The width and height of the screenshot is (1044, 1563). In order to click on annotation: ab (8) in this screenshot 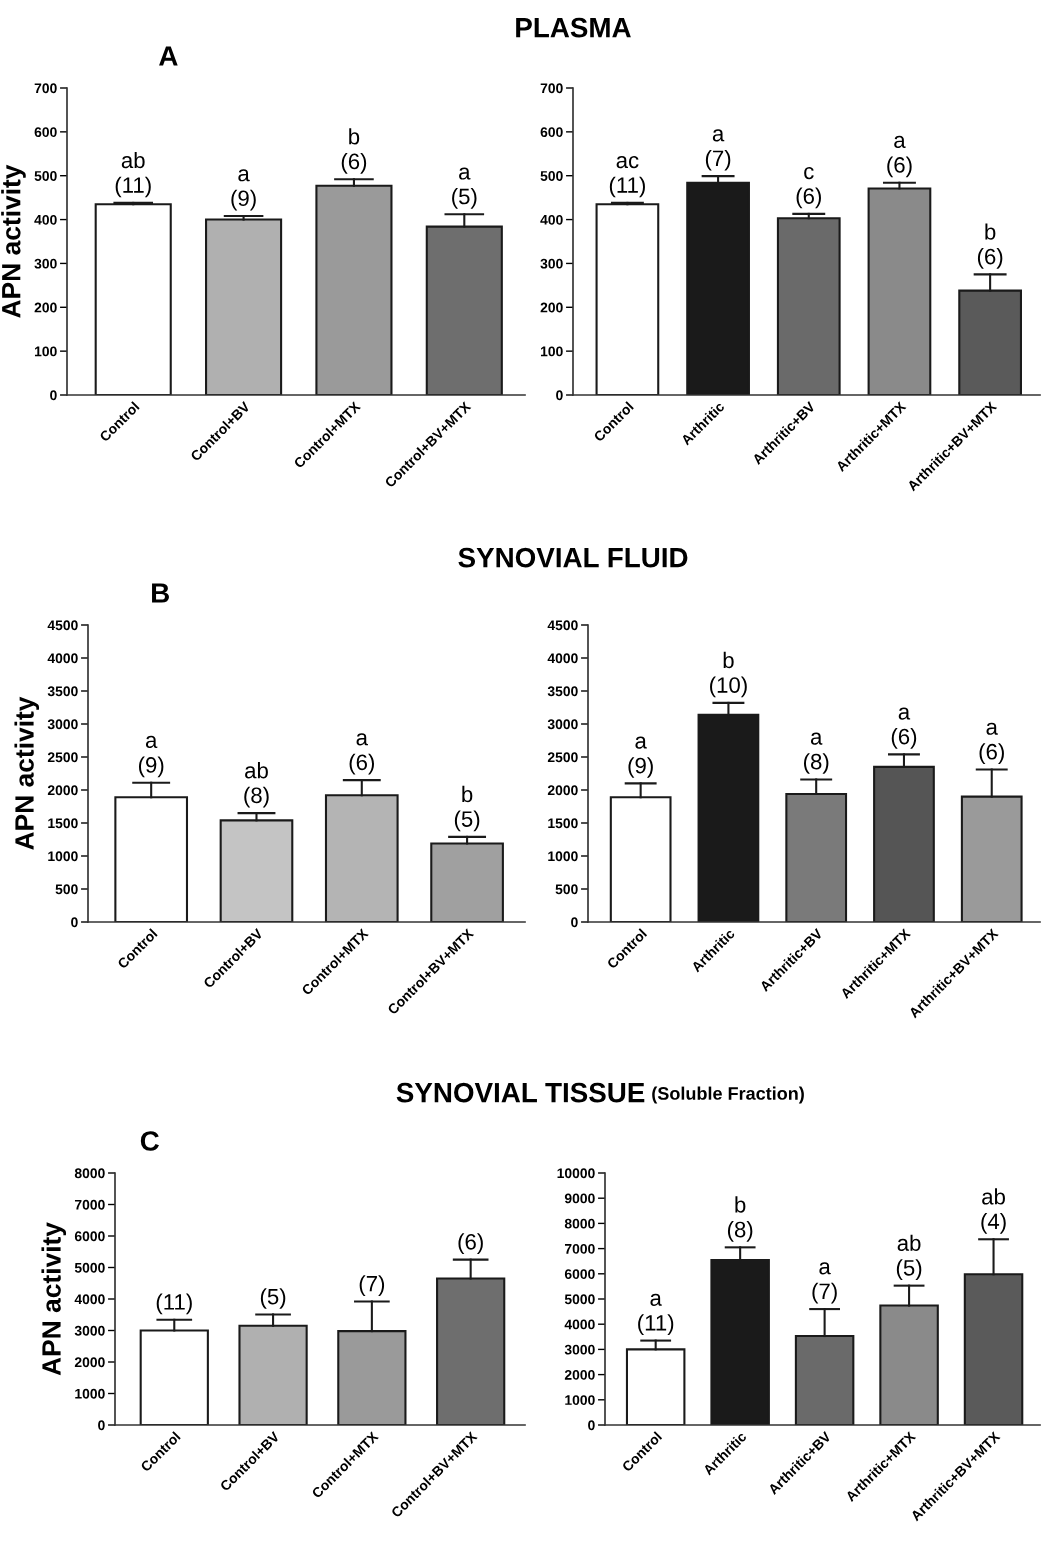, I will do `click(256, 785)`.